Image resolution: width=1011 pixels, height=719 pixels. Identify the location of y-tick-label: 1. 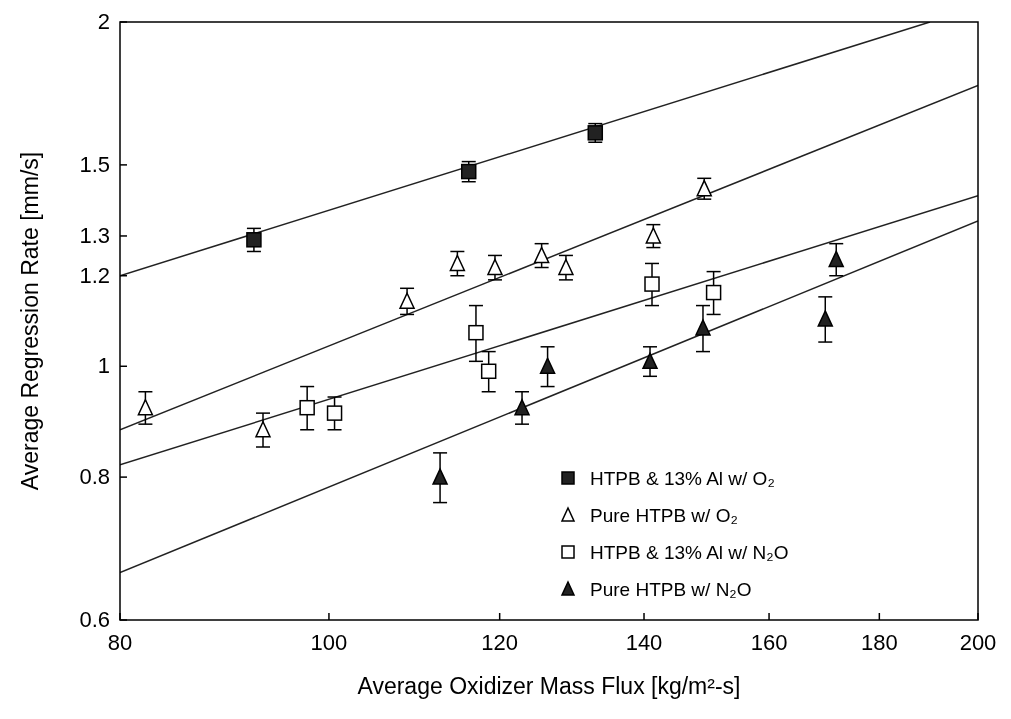
(103, 366).